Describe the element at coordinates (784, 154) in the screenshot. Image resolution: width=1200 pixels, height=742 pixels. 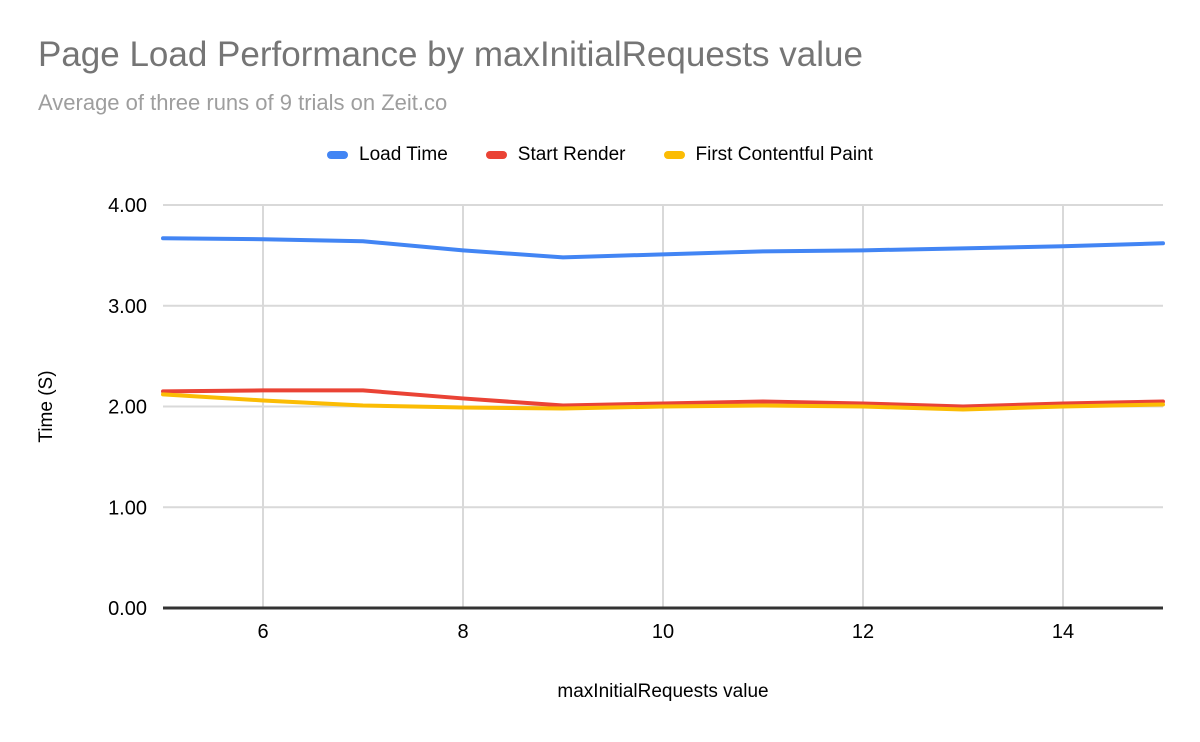
I see `legend-label-first-contentful-paint: First Contentful Paint` at that location.